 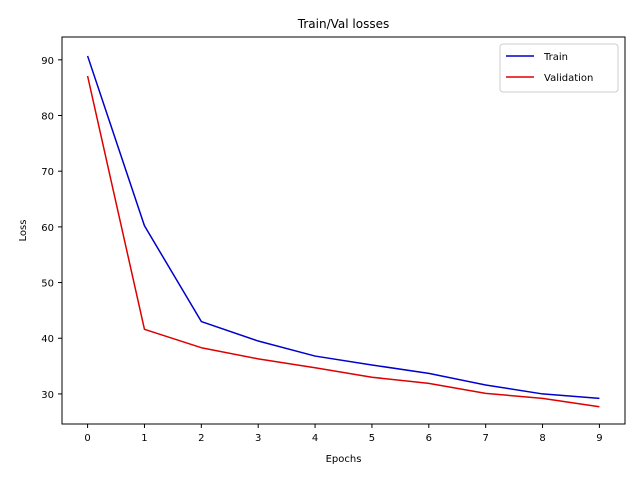 I want to click on x-tick-label: 4, so click(x=315, y=438).